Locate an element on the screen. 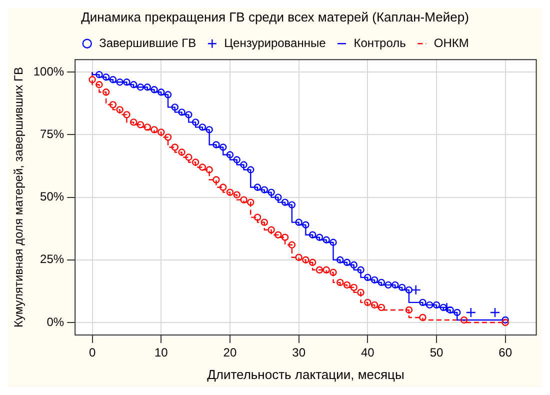 This screenshot has height=395, width=550. legend-label: Цензурированные is located at coordinates (275, 43).